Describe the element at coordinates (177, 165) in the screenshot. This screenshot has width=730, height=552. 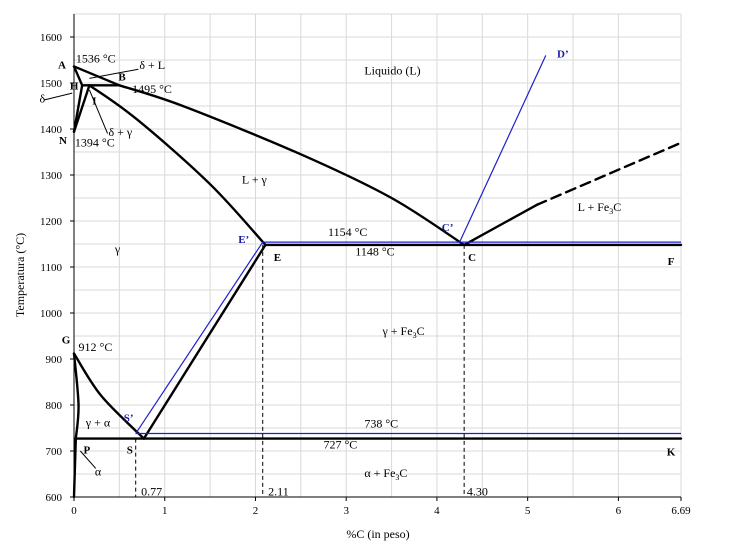
I see `curve-solidus-je` at that location.